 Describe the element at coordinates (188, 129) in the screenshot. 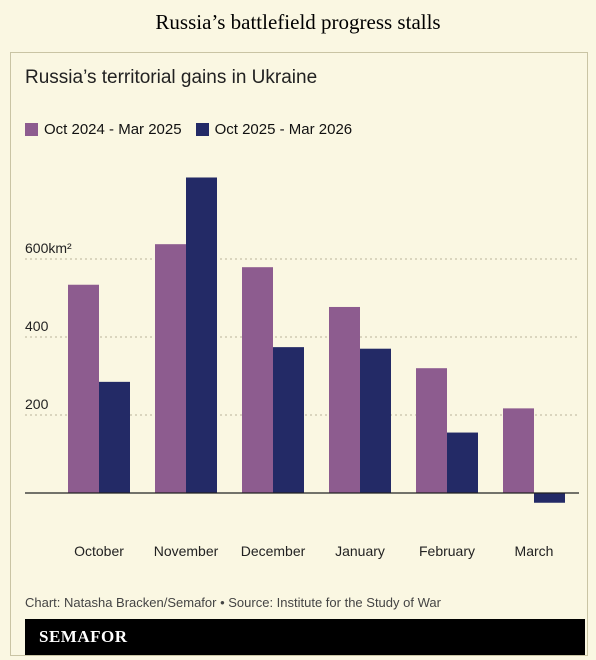

I see `chart-legend: Oct 2024 - Mar 2025 Oct 2025 - Mar 2026` at that location.